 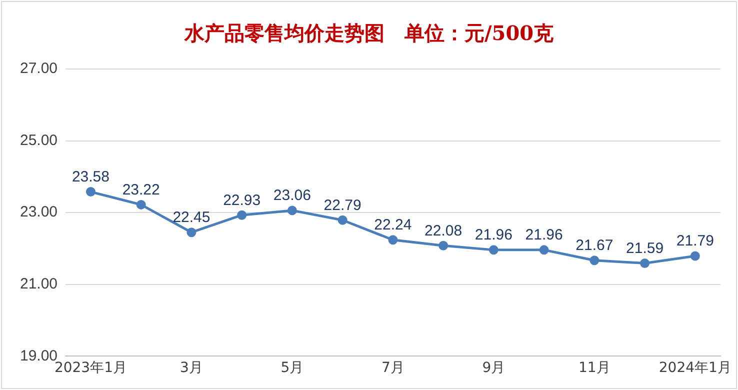 What do you see at coordinates (39, 140) in the screenshot?
I see `y-tick-label: 25.00` at bounding box center [39, 140].